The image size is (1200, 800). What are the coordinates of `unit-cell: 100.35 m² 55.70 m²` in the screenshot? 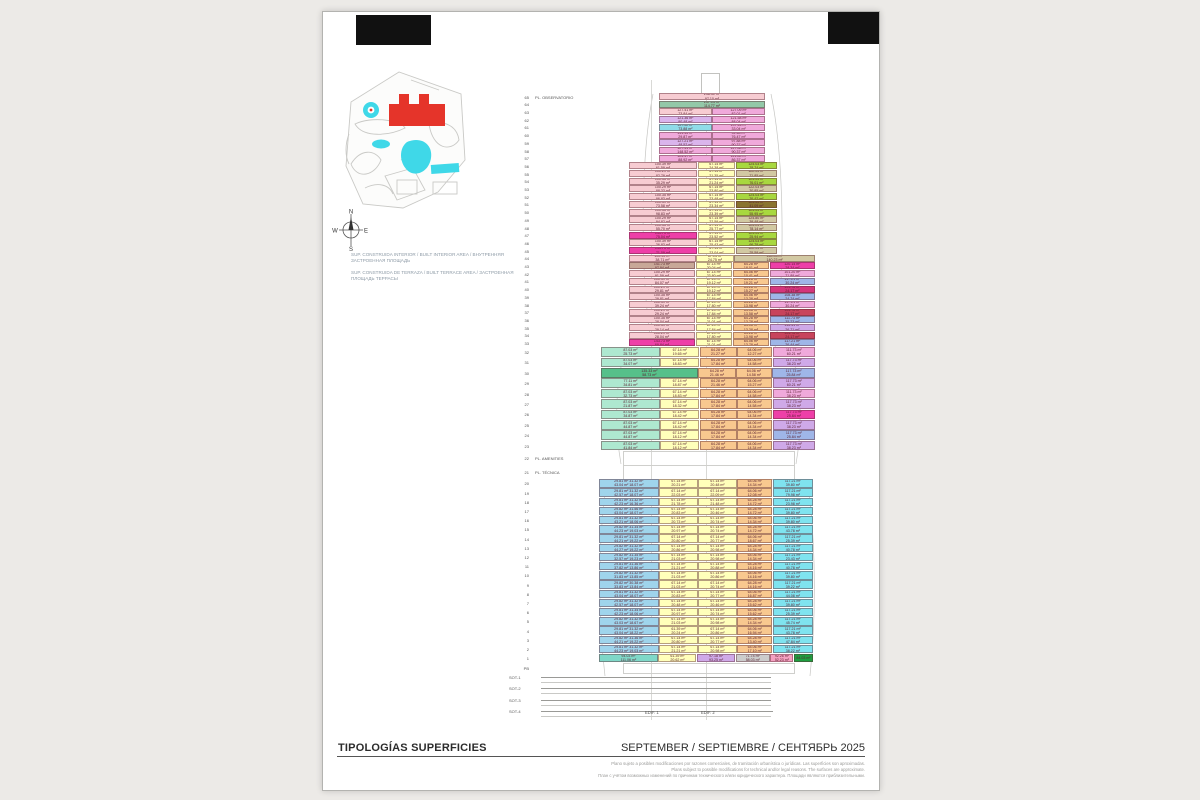 It's located at (663, 227).